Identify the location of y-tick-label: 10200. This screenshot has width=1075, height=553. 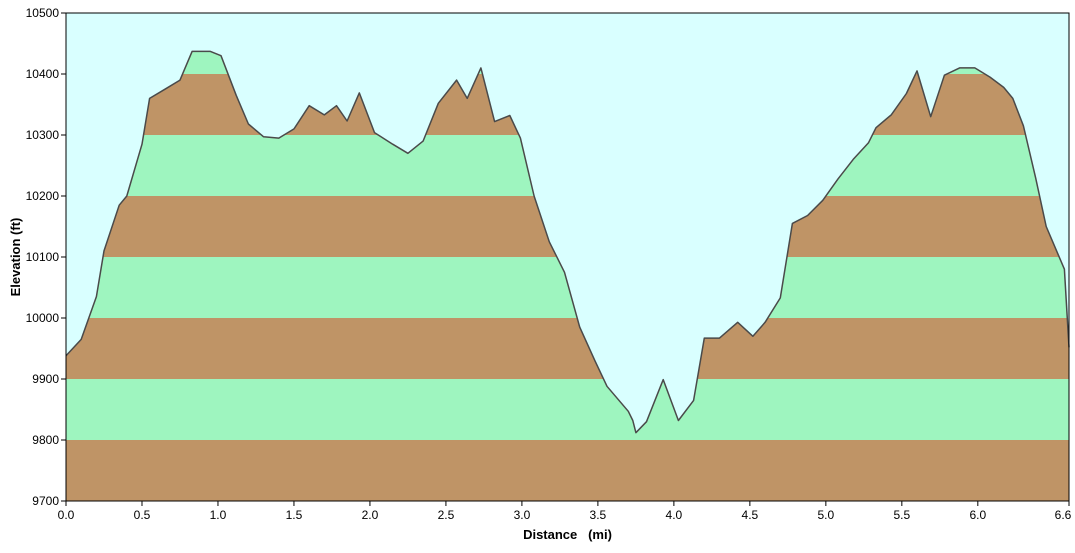
(43, 196).